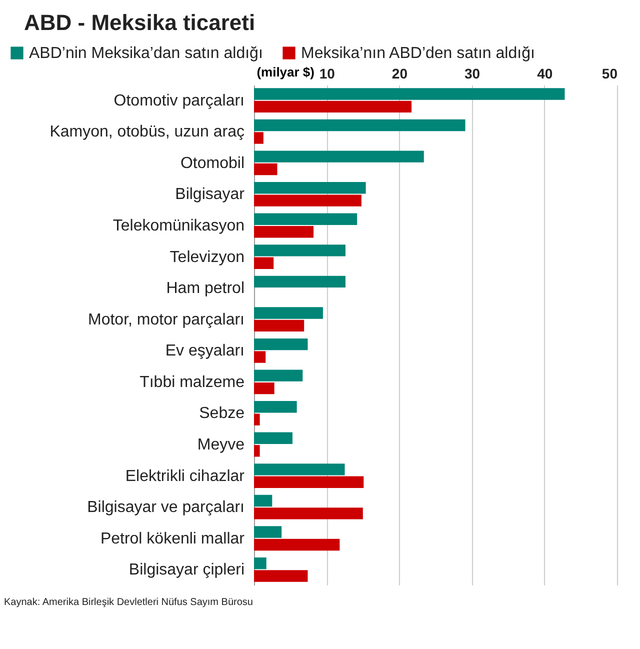 The height and width of the screenshot is (649, 640). Describe the element at coordinates (186, 570) in the screenshot. I see `y-tick-label: Bilgisayar çipleri` at that location.